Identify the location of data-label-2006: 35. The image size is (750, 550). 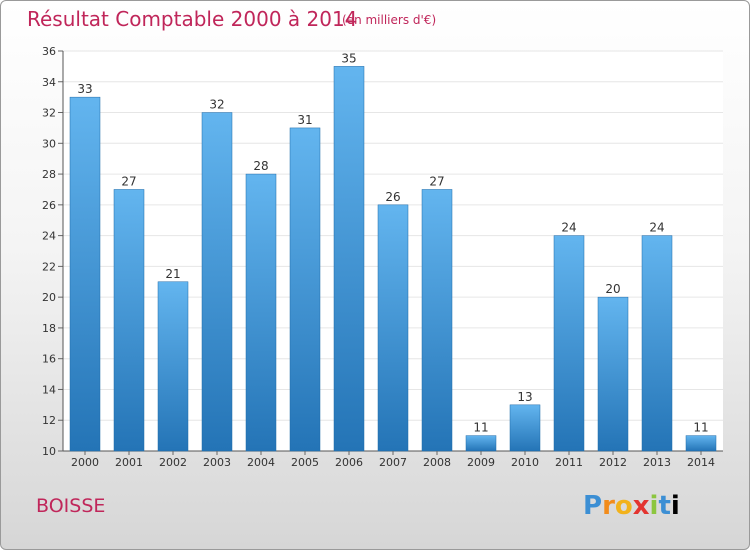
(348, 58).